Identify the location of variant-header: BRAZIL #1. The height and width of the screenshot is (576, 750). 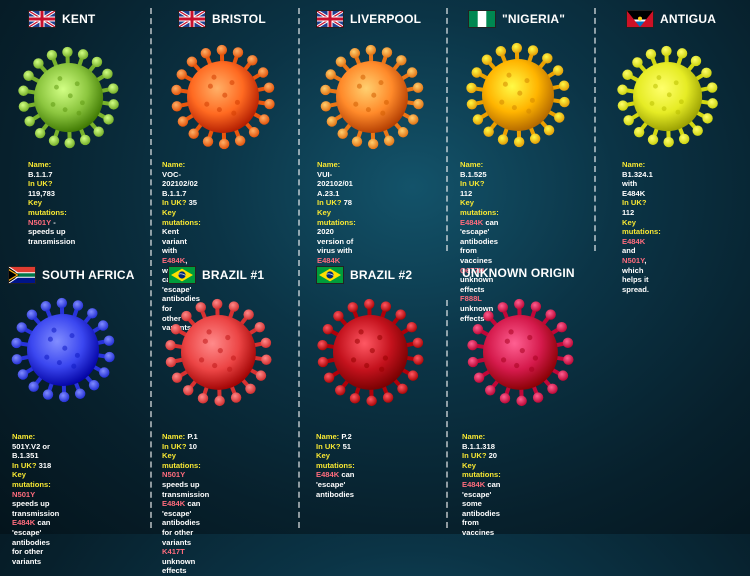
(216, 275).